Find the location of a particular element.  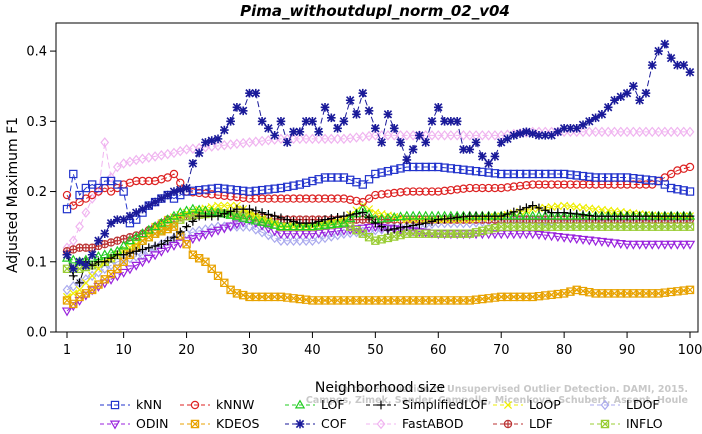

legend-label: LoOP is located at coordinates (545, 404).